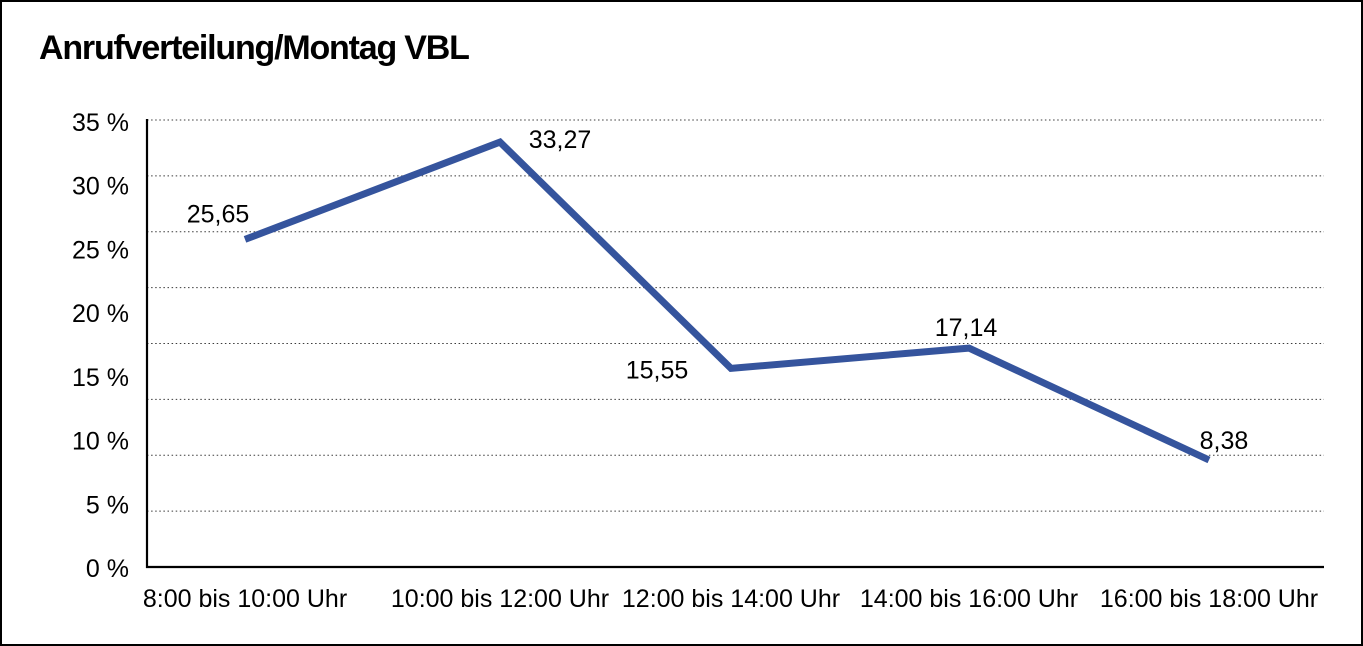 The height and width of the screenshot is (646, 1363). Describe the element at coordinates (254, 48) in the screenshot. I see `chart-title: Anrufverteilung/Montag VBL` at that location.